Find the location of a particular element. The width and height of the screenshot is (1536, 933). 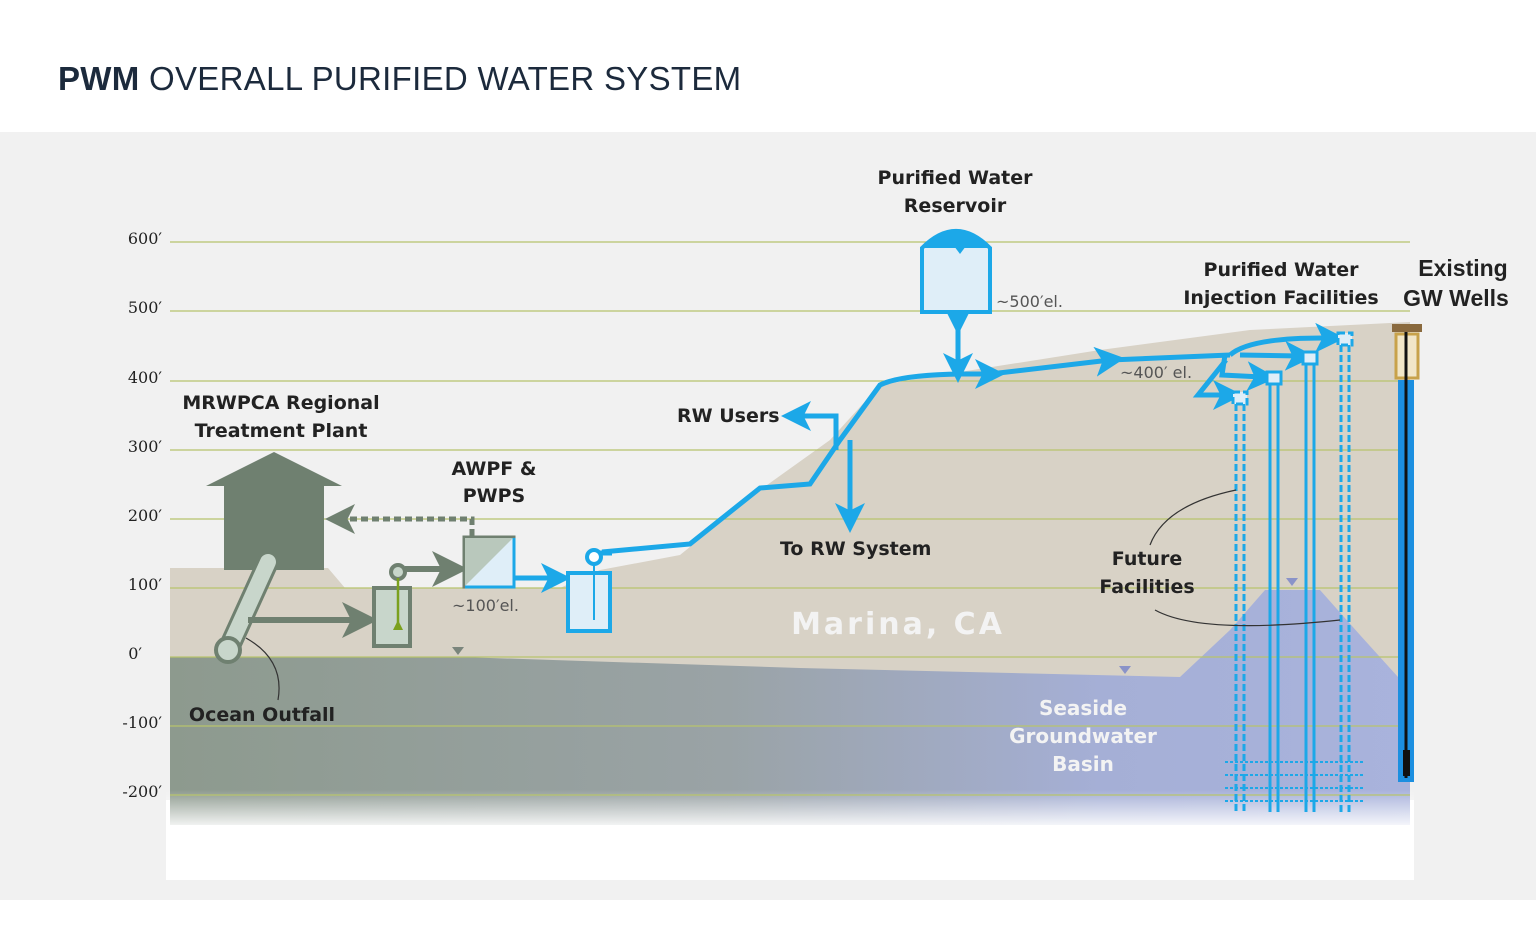

tick-100: 100′ is located at coordinates (145, 584).